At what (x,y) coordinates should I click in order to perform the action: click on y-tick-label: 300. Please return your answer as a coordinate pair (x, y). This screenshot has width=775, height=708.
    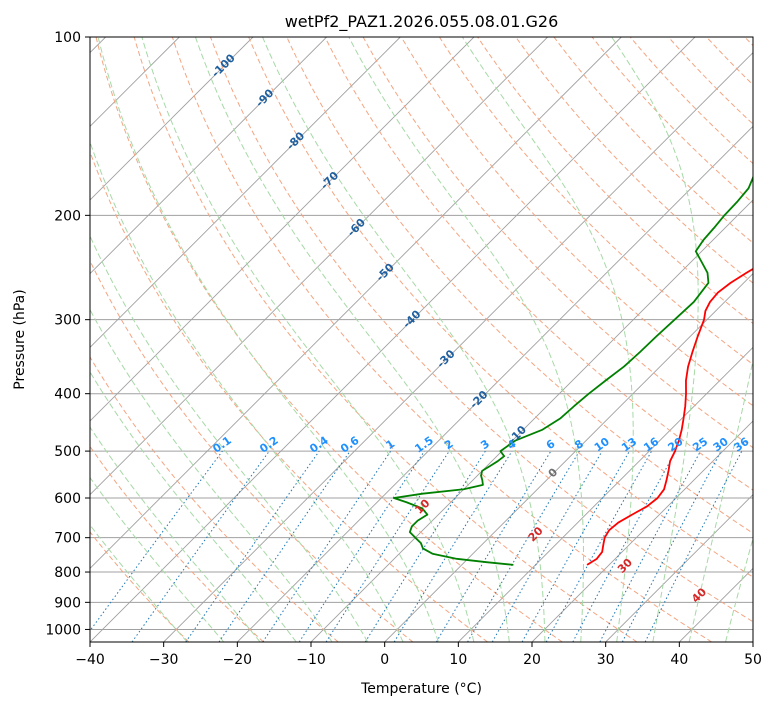
    Looking at the image, I should click on (67, 321).